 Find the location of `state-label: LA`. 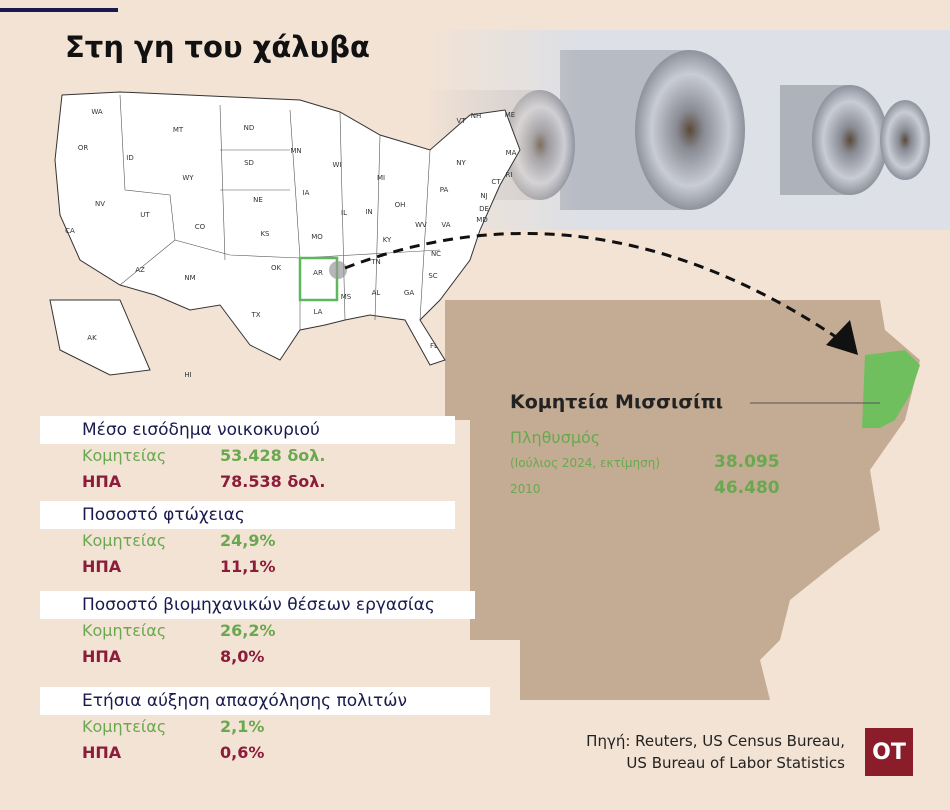

state-label: LA is located at coordinates (318, 312).